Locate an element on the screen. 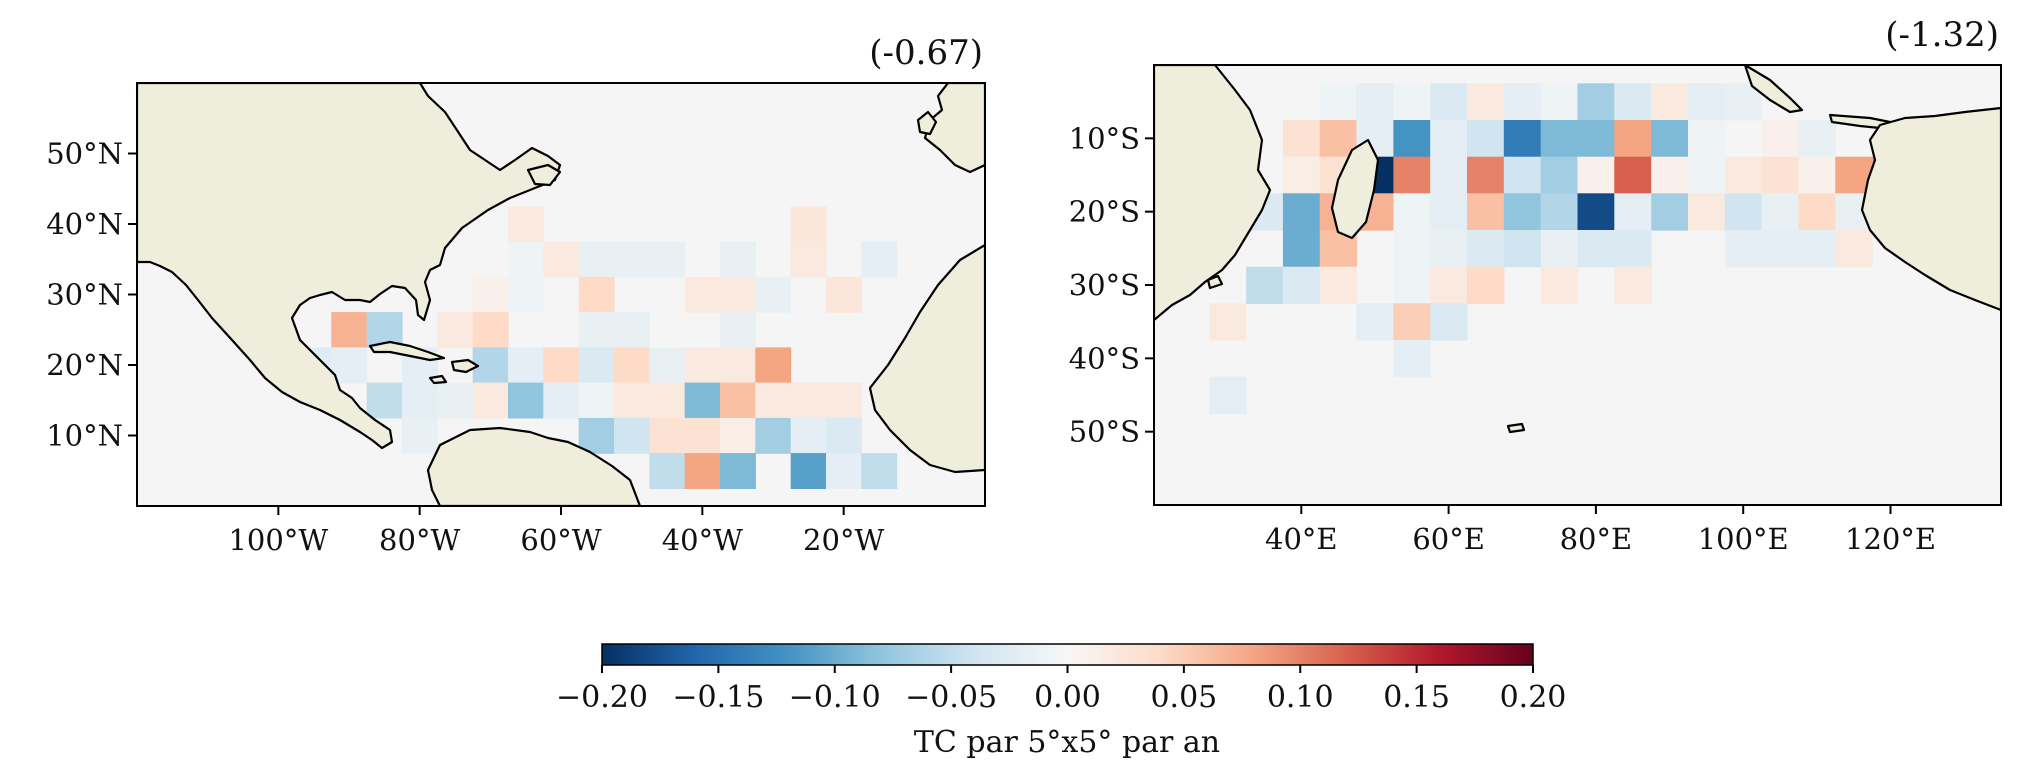  left-panel-title: (-0.67) is located at coordinates (926, 53).